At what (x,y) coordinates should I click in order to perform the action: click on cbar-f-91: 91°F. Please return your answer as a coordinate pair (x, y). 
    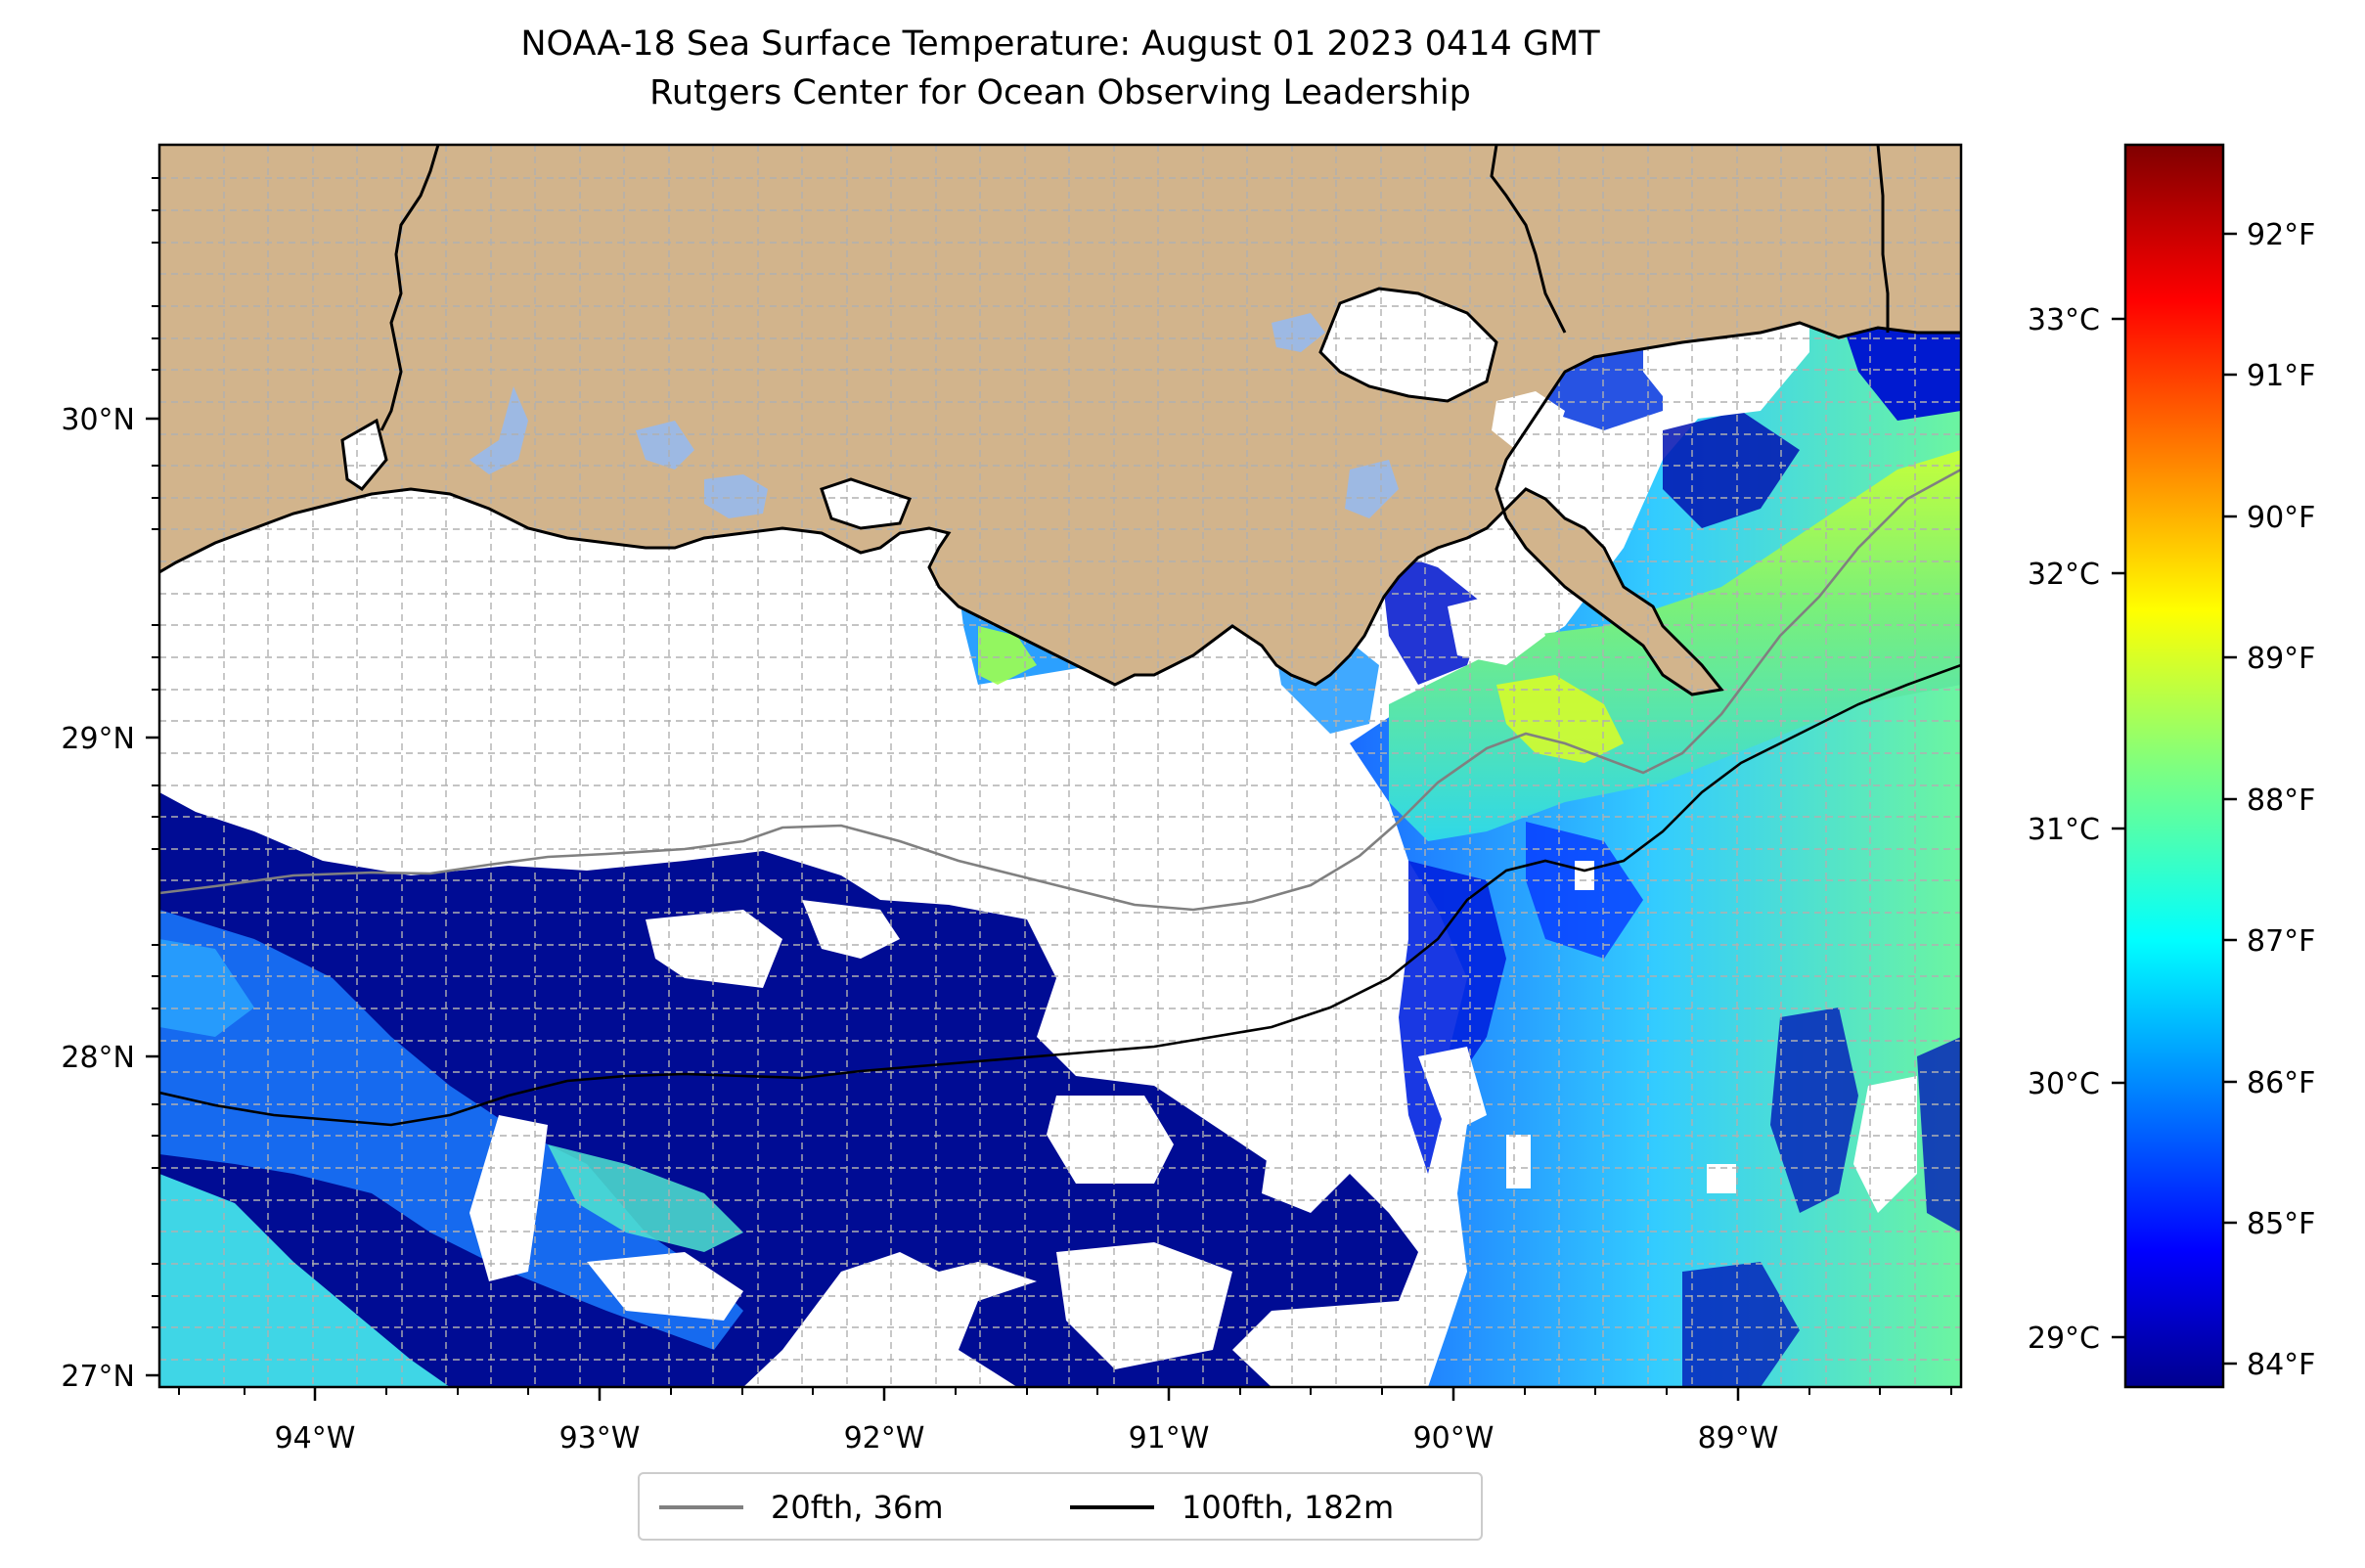
    Looking at the image, I should click on (2281, 376).